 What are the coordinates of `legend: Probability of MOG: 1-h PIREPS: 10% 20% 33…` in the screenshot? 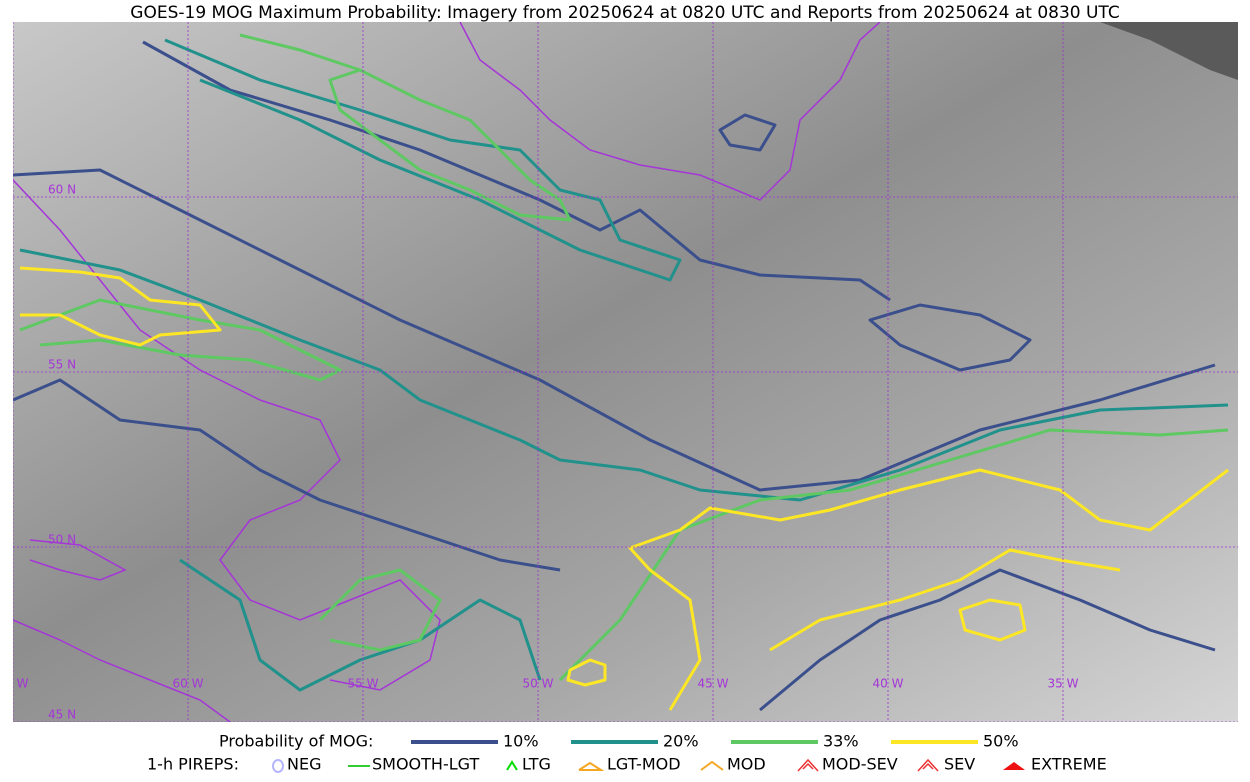 It's located at (627, 753).